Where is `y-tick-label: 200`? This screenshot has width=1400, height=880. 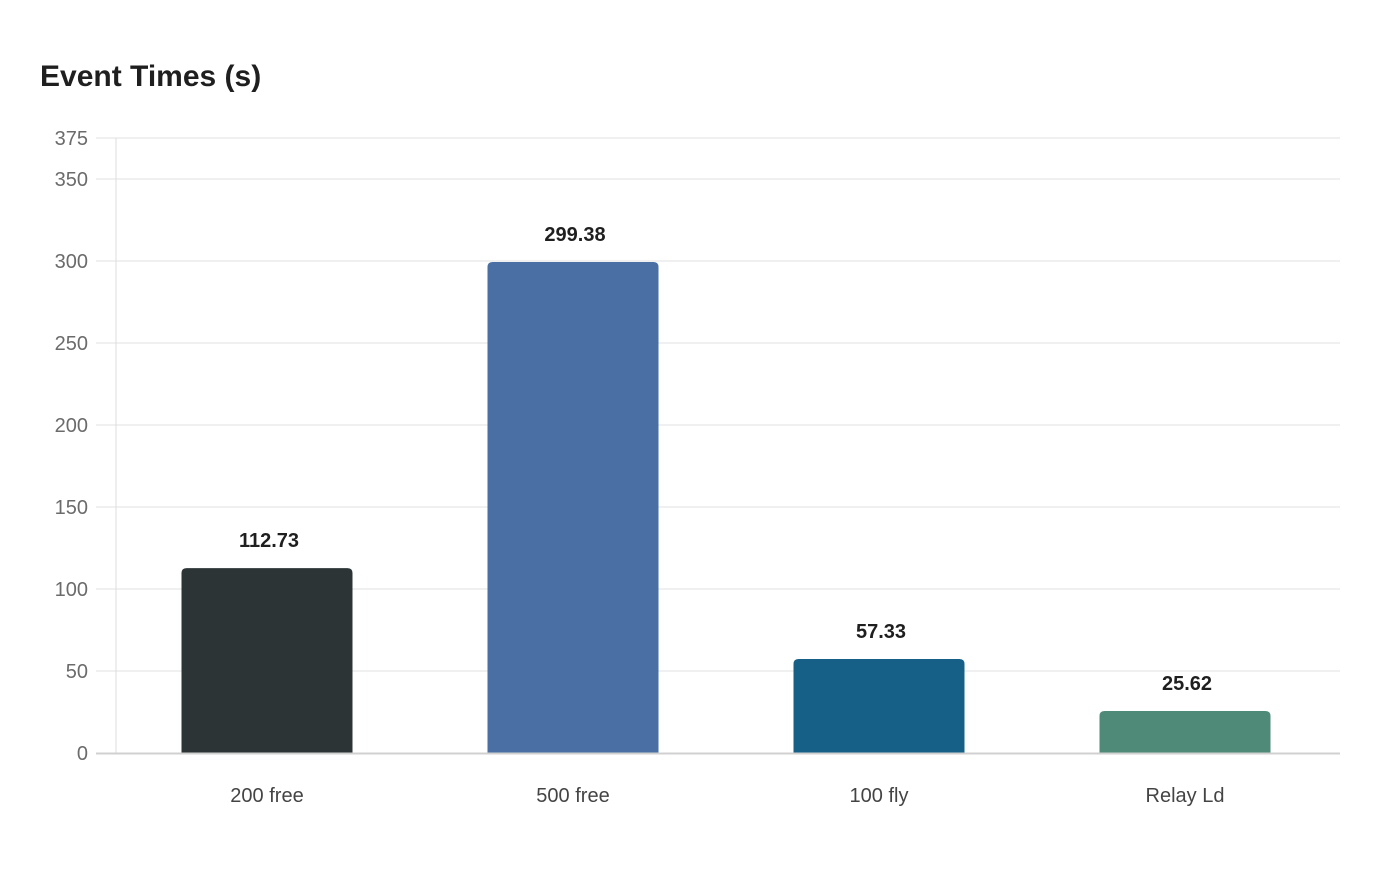
y-tick-label: 200 is located at coordinates (71, 426).